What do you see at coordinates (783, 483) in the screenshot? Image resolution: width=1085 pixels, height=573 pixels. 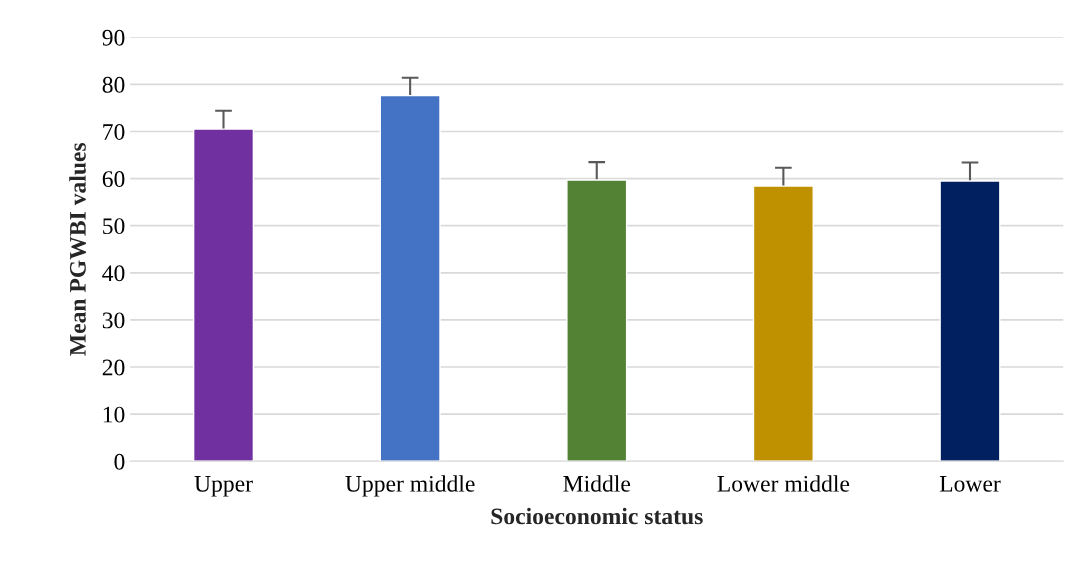 I see `x-tick-label: Lower middle` at bounding box center [783, 483].